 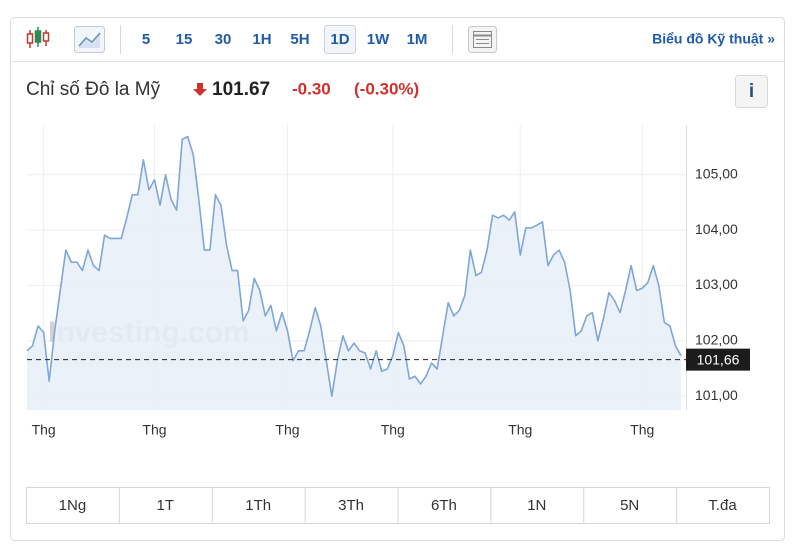 I want to click on info-button, so click(x=751, y=91).